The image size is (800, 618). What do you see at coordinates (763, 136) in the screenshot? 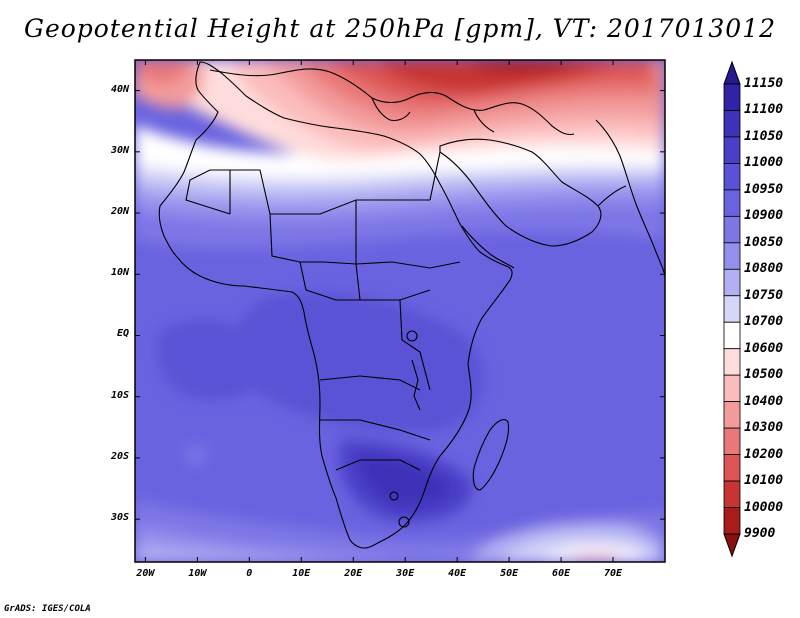
I see `colorbar-level-label: 11050` at bounding box center [763, 136].